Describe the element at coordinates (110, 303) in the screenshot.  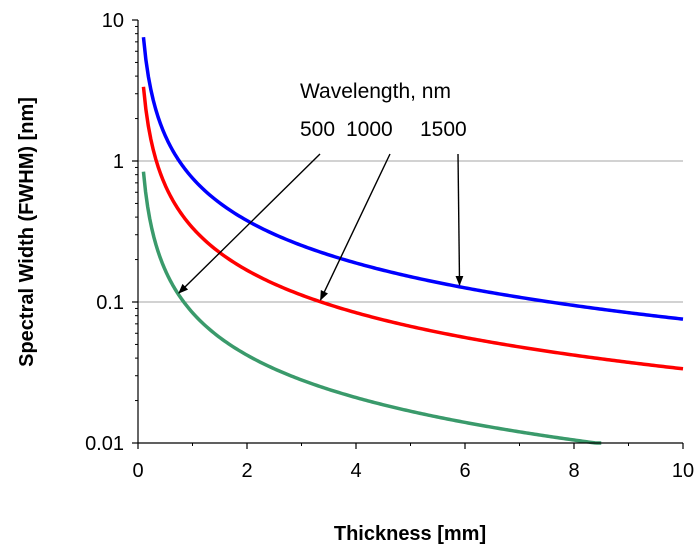
I see `y-tick-label: 0.1` at that location.